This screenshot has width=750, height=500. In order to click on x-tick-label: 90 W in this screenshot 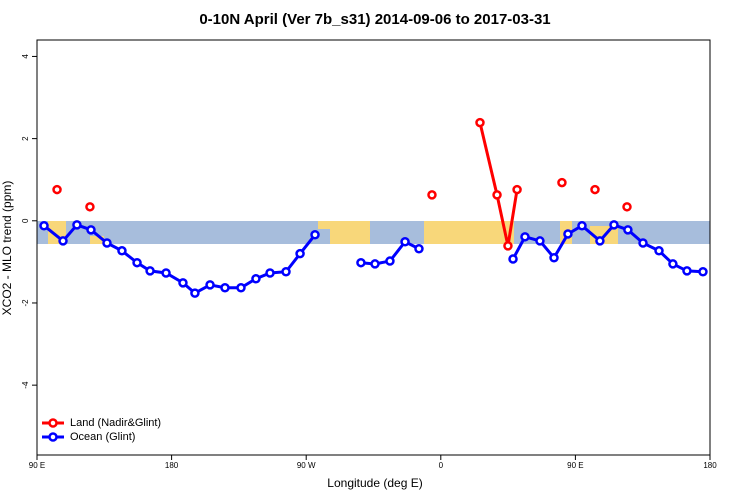, I will do `click(306, 465)`.